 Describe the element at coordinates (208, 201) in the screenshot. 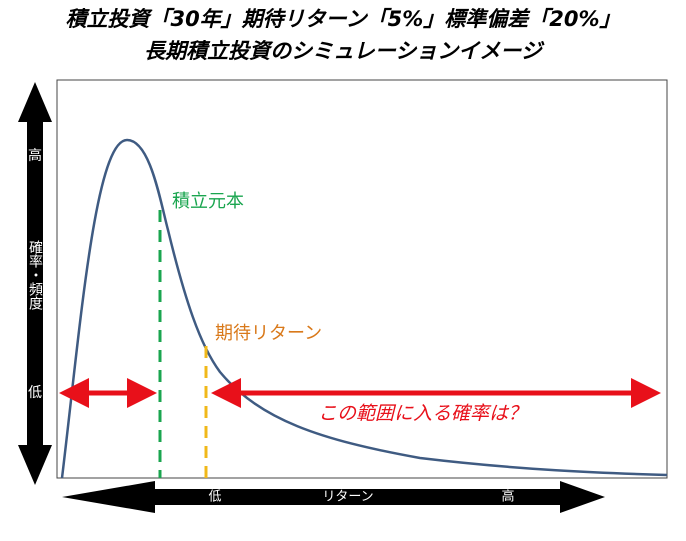

I see `principal-label: 積立元本` at that location.